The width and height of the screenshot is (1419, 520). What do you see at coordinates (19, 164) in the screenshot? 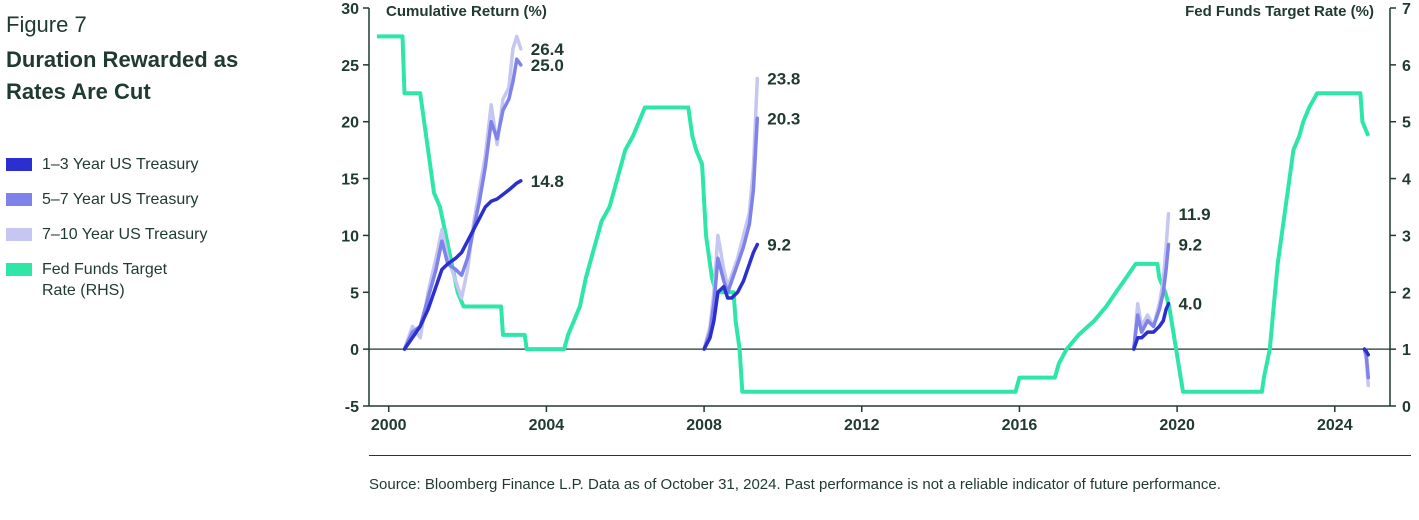
I see `legend-swatch-1-3yr` at bounding box center [19, 164].